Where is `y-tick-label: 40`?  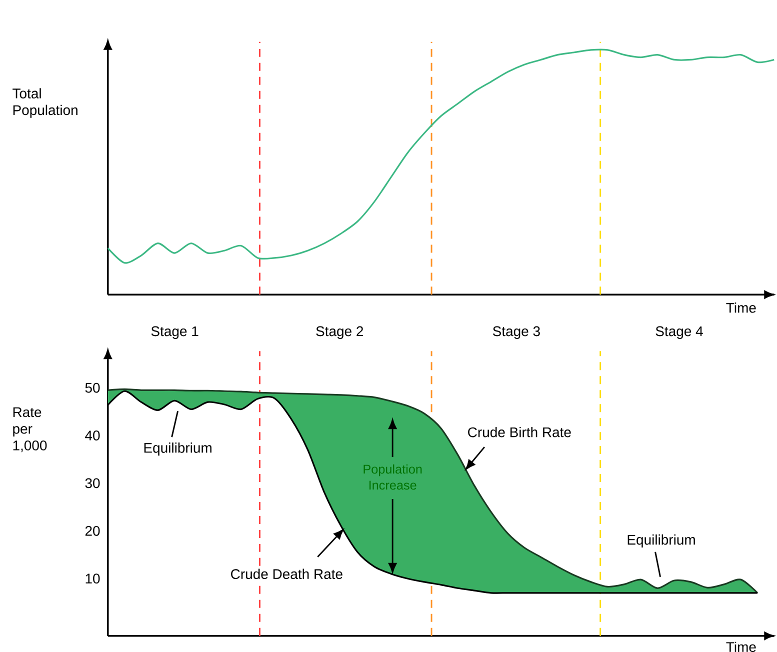 y-tick-label: 40 is located at coordinates (92, 435).